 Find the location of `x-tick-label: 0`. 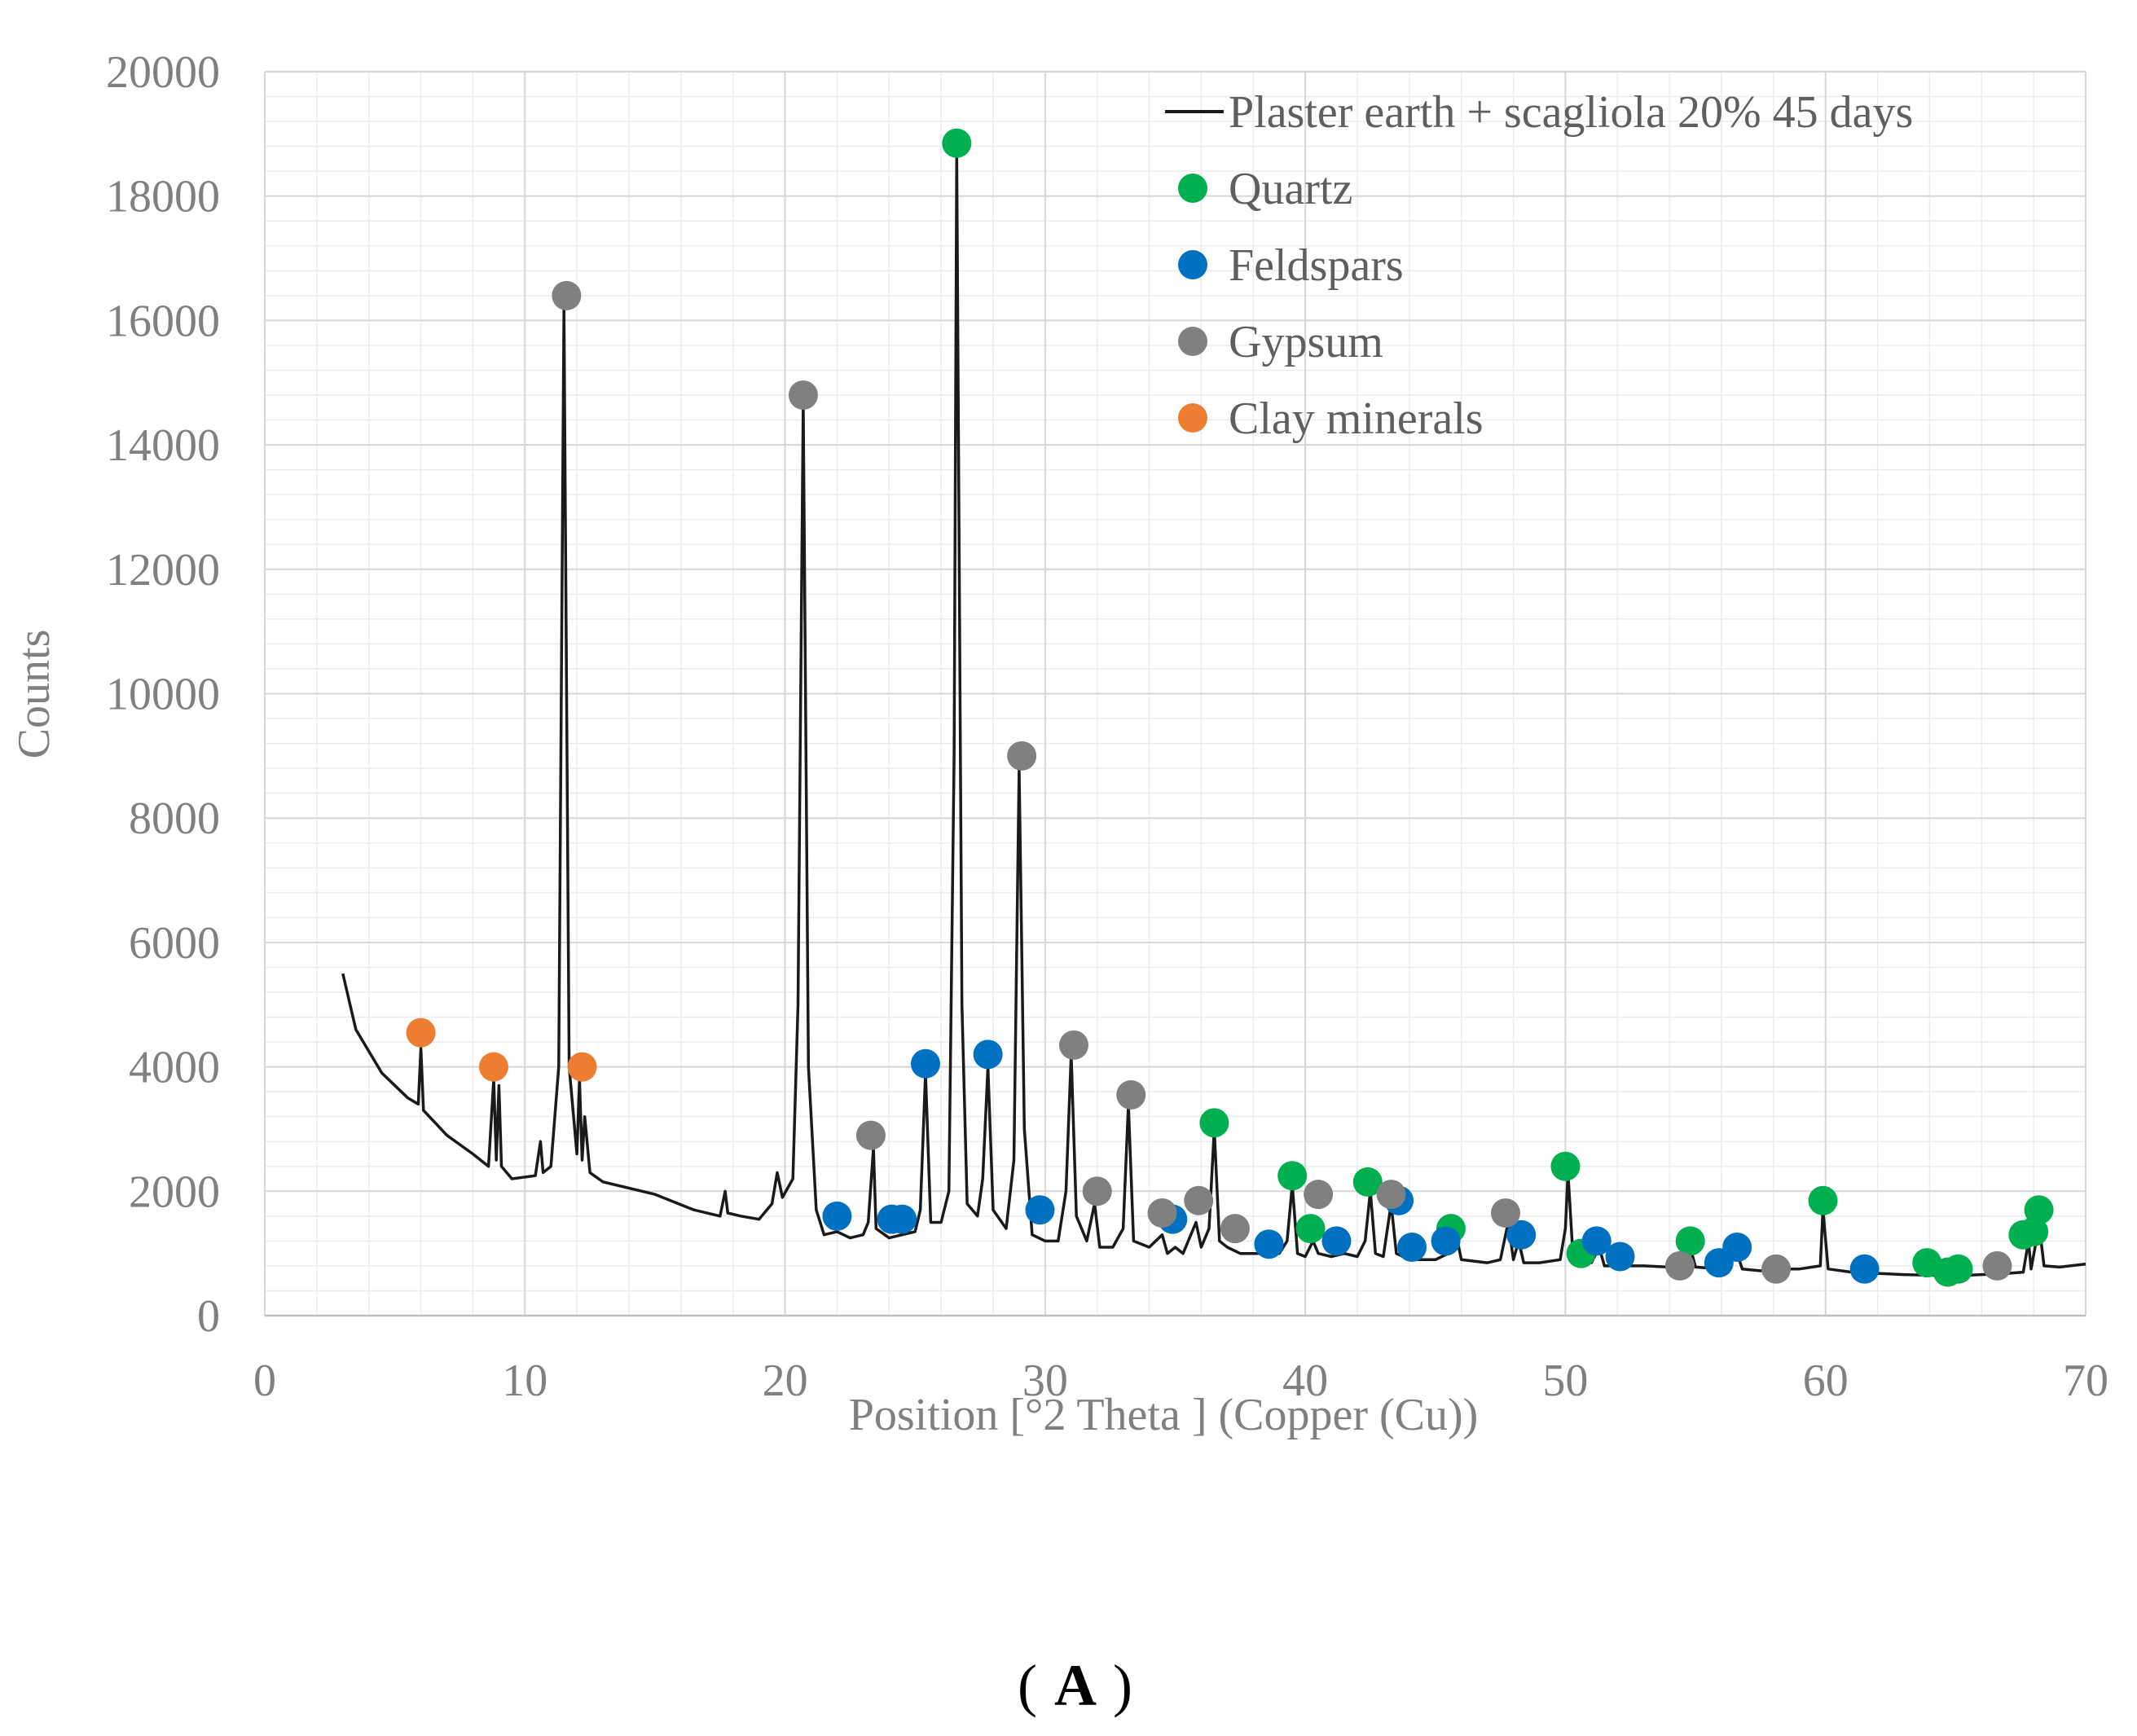

x-tick-label: 0 is located at coordinates (264, 1381).